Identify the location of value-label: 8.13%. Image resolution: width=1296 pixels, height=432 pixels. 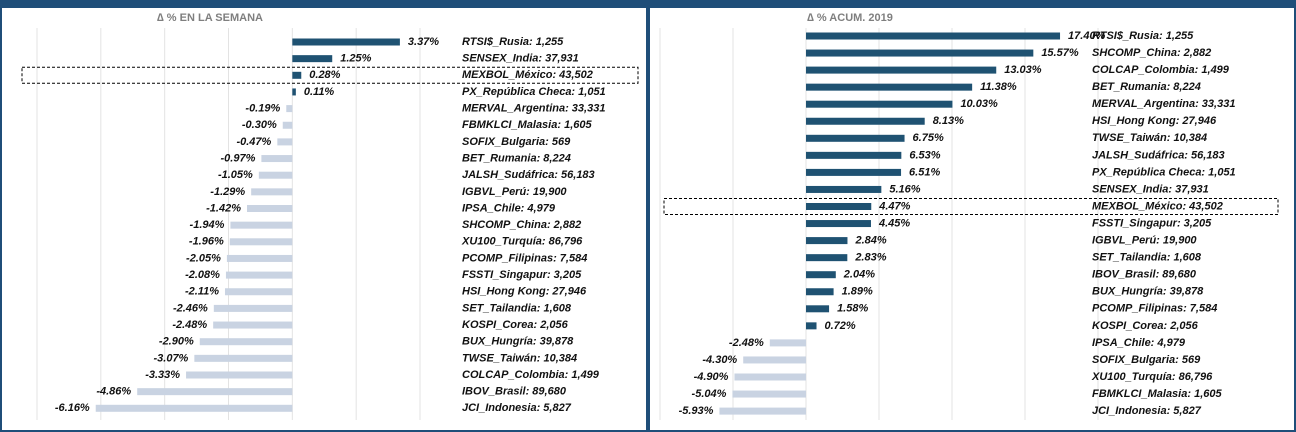
(948, 121).